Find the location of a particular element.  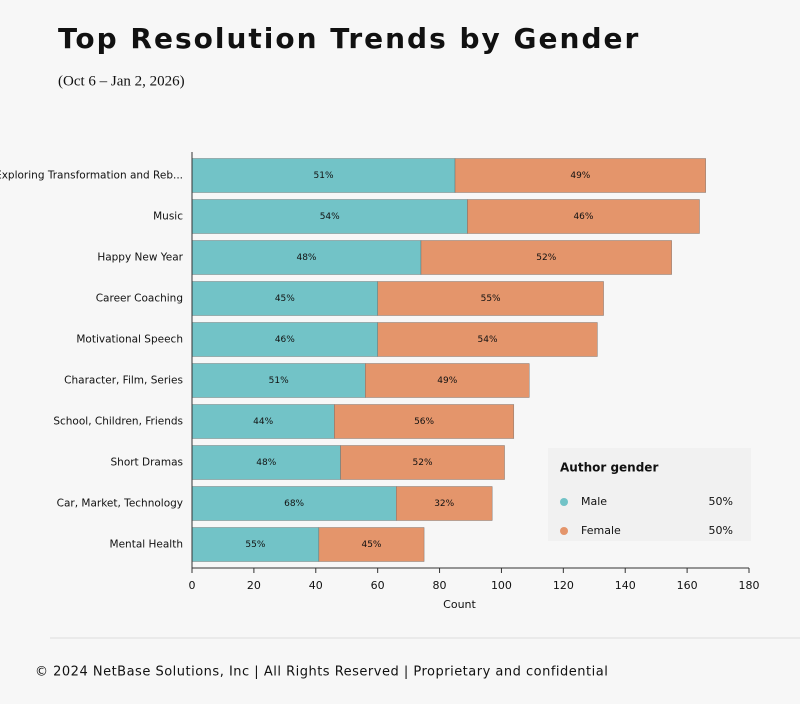

y-tick-label: Career Coaching is located at coordinates (139, 299).